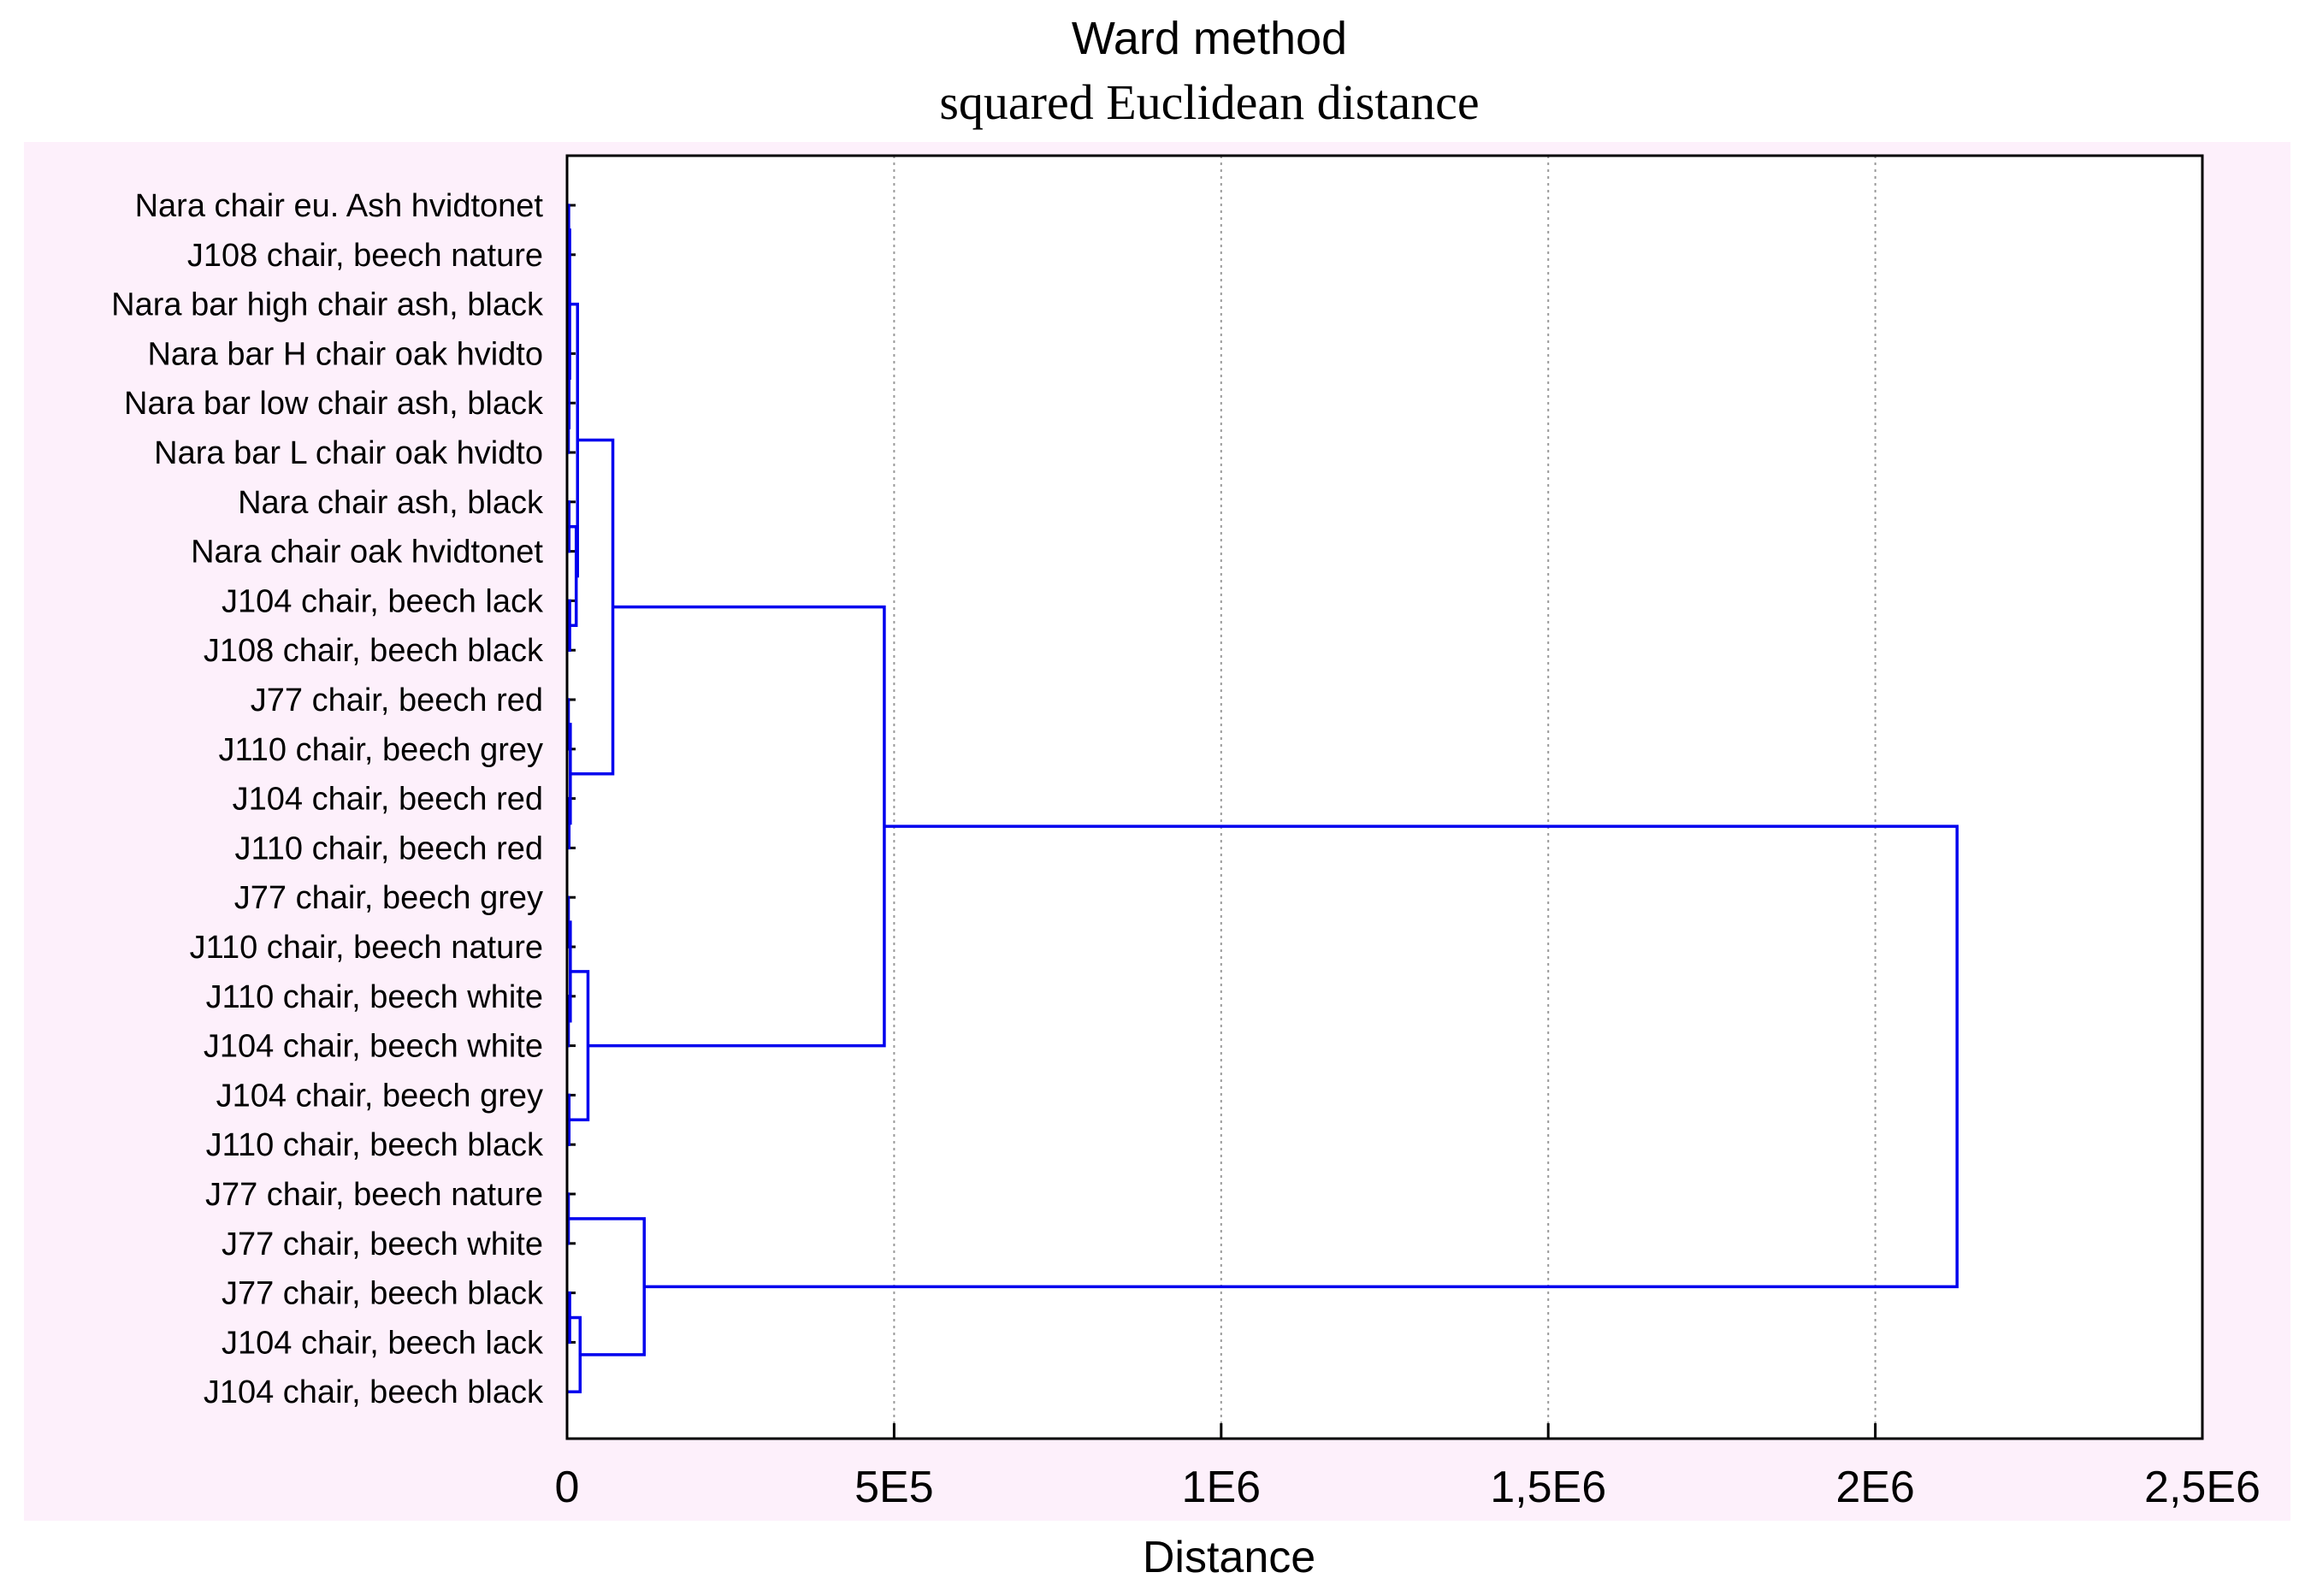 The height and width of the screenshot is (1596, 2305). I want to click on leaf-label: J77 chair, beech white, so click(383, 1244).